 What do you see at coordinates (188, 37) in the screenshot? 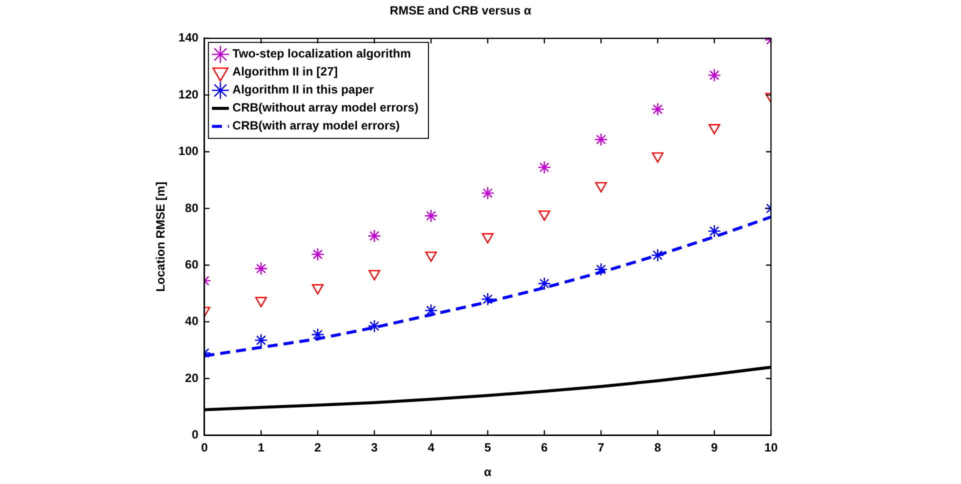
I see `y-tick-label: 140` at bounding box center [188, 37].